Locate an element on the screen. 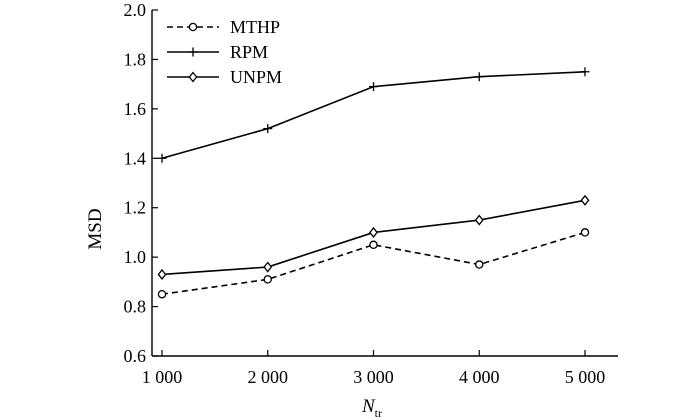 The height and width of the screenshot is (420, 700). x-axis-label-sub: tr is located at coordinates (378, 413).